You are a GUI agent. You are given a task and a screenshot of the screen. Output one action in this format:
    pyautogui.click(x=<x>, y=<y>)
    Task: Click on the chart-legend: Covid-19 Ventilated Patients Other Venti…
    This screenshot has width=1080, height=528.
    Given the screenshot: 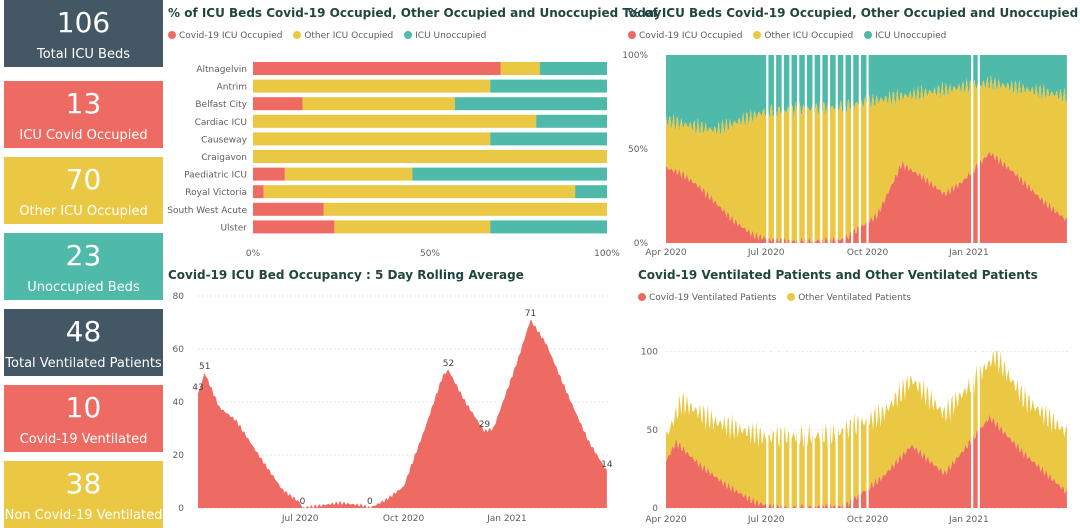 What is the action you would take?
    pyautogui.click(x=778, y=298)
    